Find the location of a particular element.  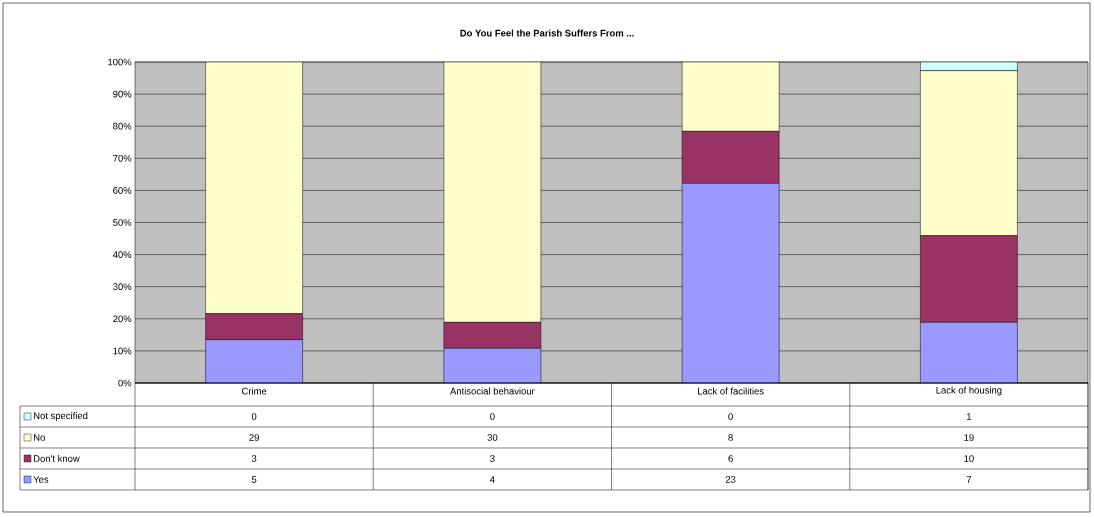

text: 29 is located at coordinates (254, 437).